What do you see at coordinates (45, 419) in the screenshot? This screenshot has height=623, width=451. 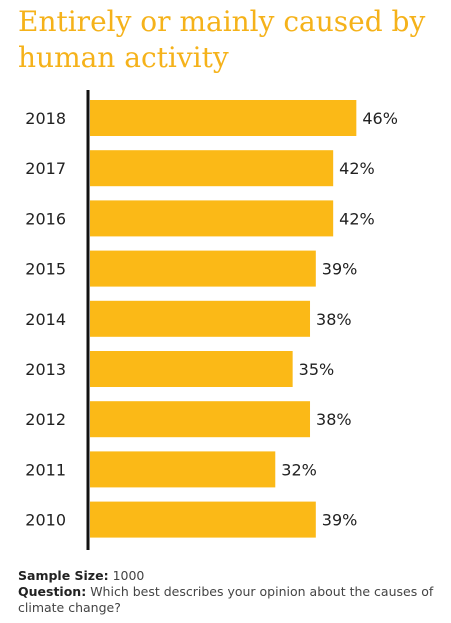 I see `category-label: 2012` at bounding box center [45, 419].